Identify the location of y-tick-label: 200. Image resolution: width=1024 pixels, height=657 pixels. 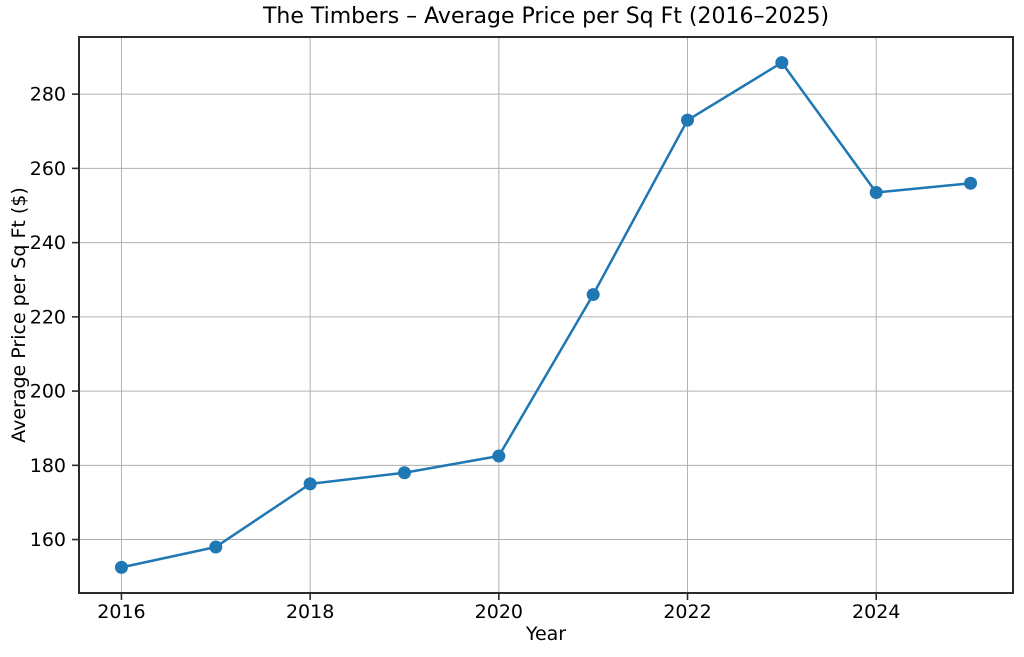
(48, 392).